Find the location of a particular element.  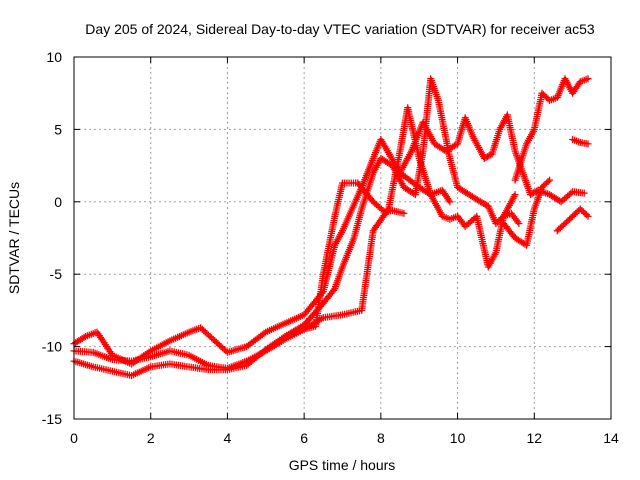

x-tick-label: 8 is located at coordinates (381, 438).